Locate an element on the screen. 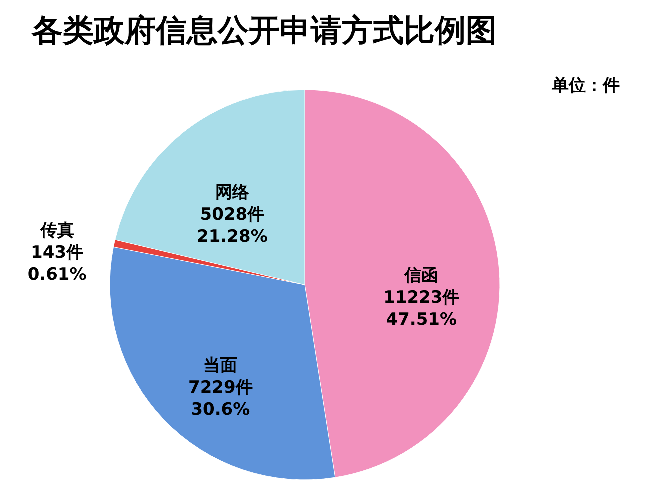  slice-label: 网络 is located at coordinates (232, 193).